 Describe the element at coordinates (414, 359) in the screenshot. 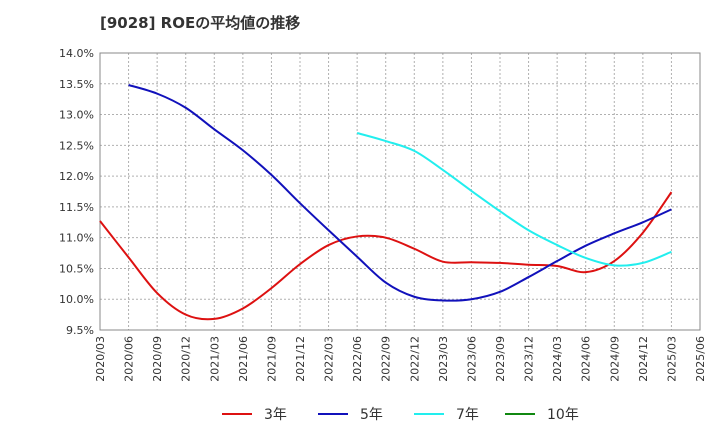

I see `x-tick-label: 2022/12` at that location.